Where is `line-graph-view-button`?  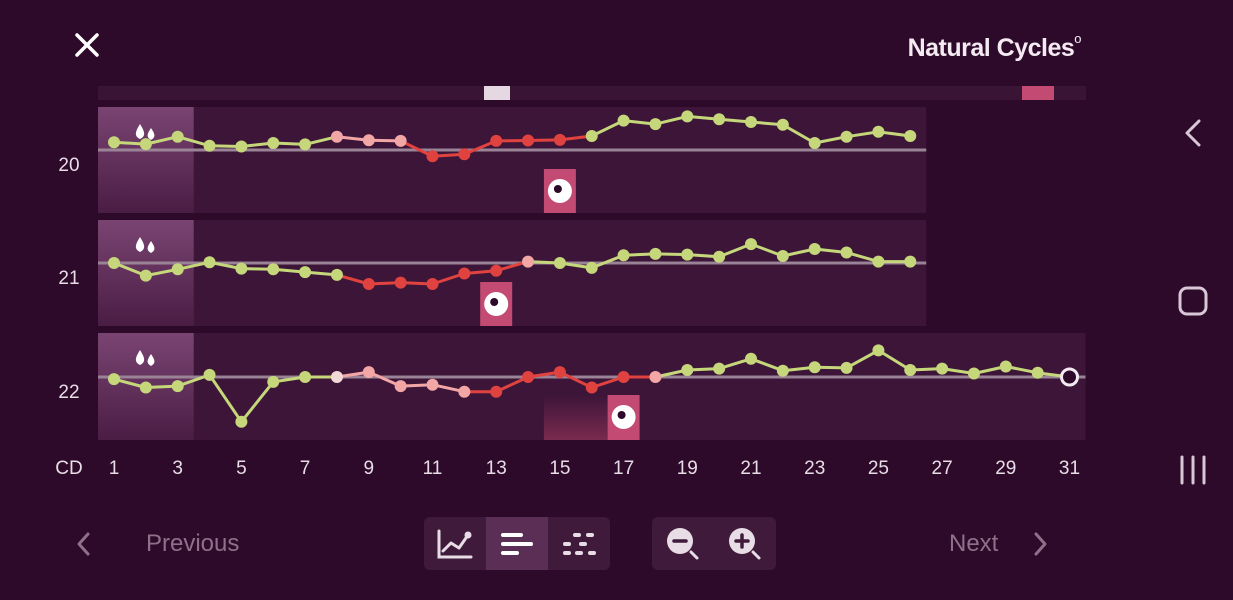
line-graph-view-button is located at coordinates (455, 543).